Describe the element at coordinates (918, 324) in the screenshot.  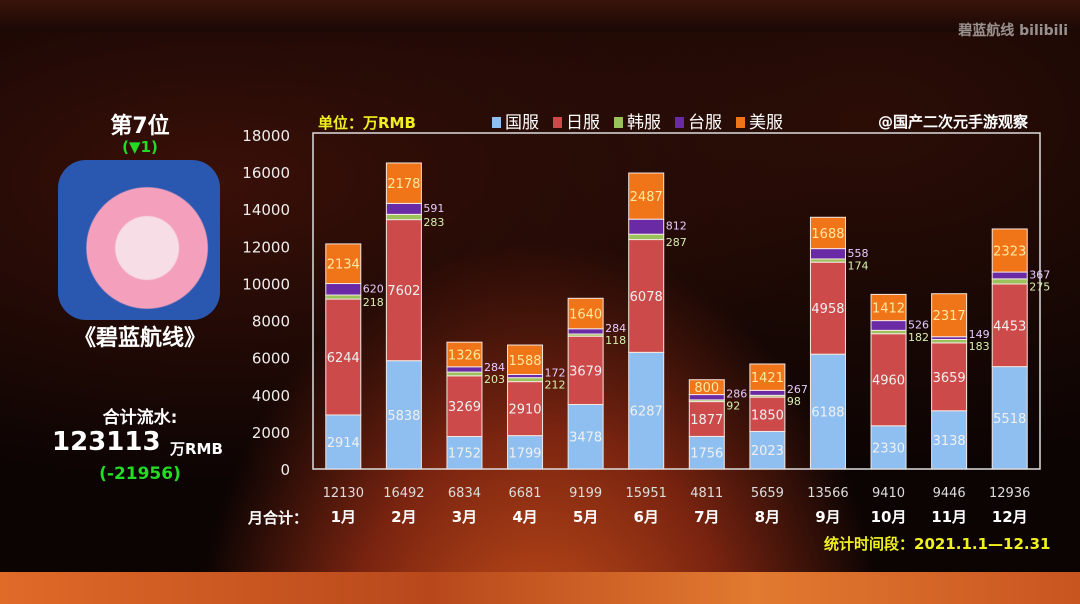
I see `data-label-taiwan: 526` at that location.